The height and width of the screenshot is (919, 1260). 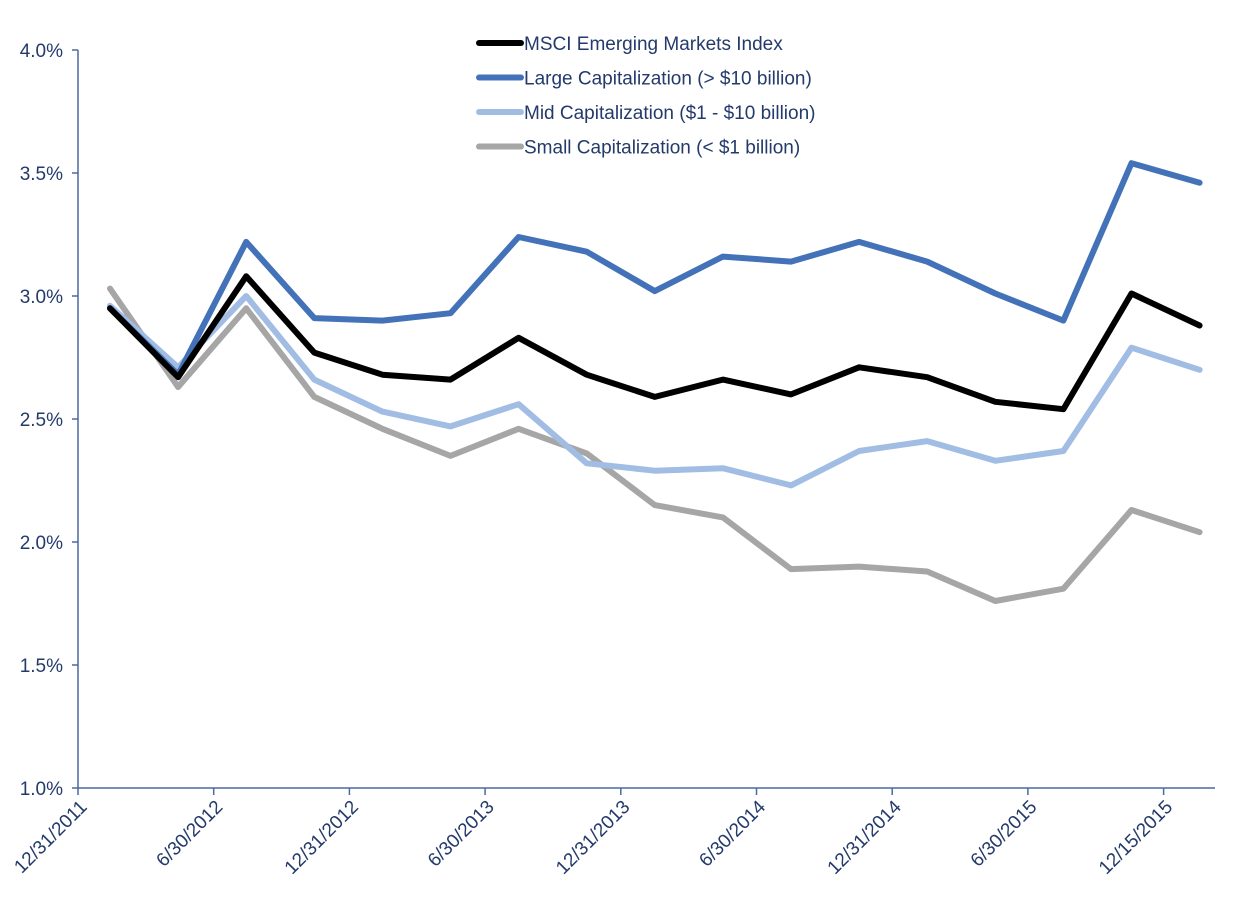 What do you see at coordinates (41, 666) in the screenshot?
I see `y-tick-label: 1.5%` at bounding box center [41, 666].